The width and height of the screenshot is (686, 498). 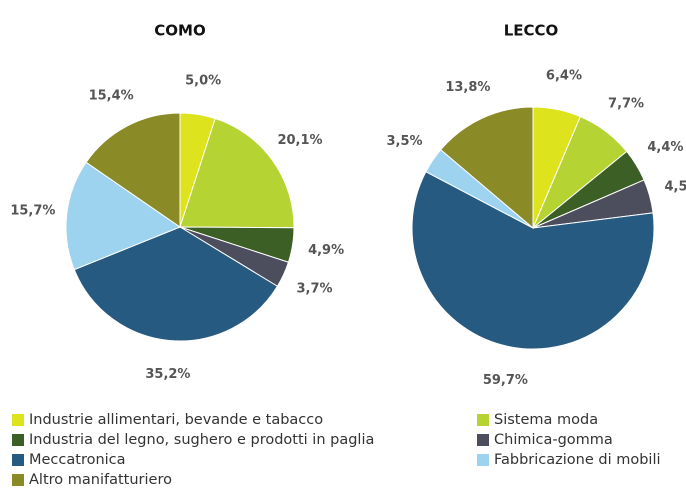 I want to click on chart-title: LECCO, so click(x=531, y=31).